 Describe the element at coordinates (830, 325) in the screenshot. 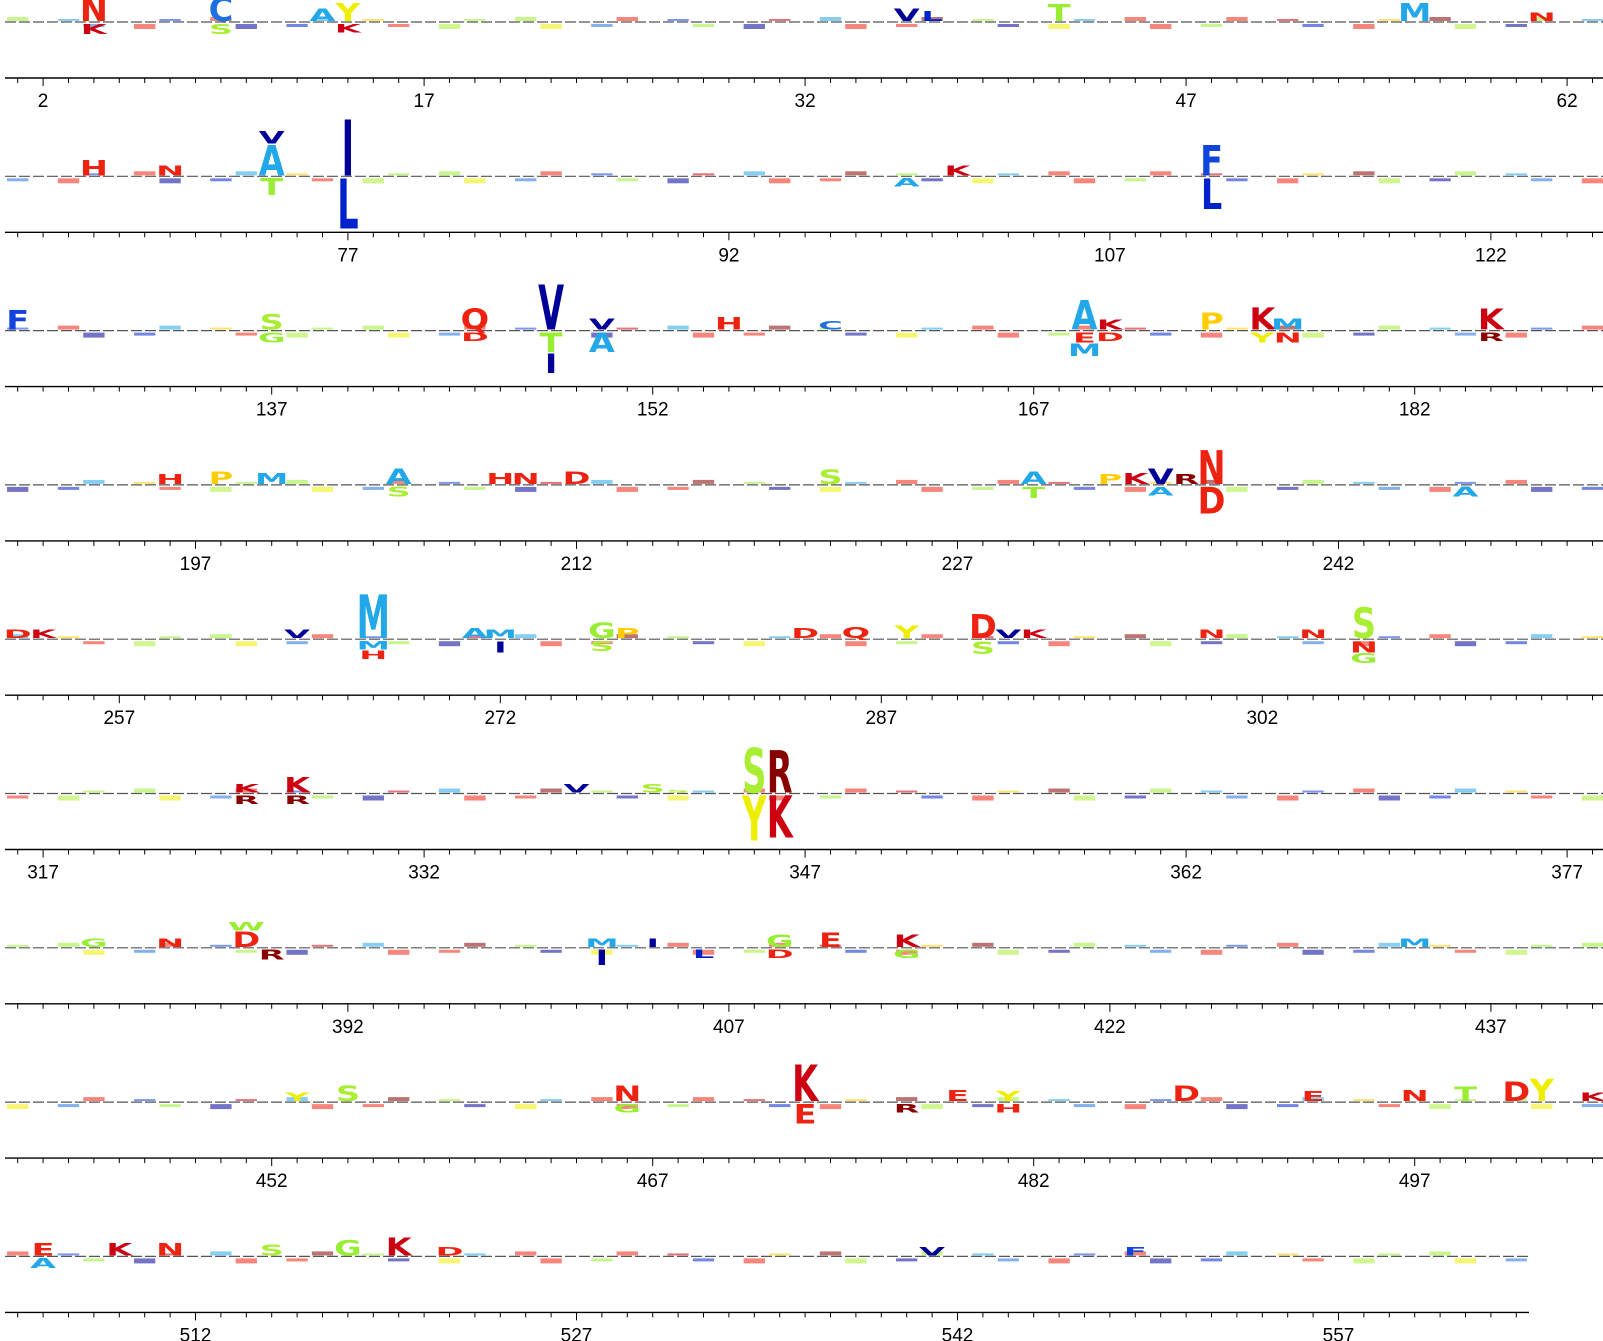

I see `residue-glyph-c: C` at that location.